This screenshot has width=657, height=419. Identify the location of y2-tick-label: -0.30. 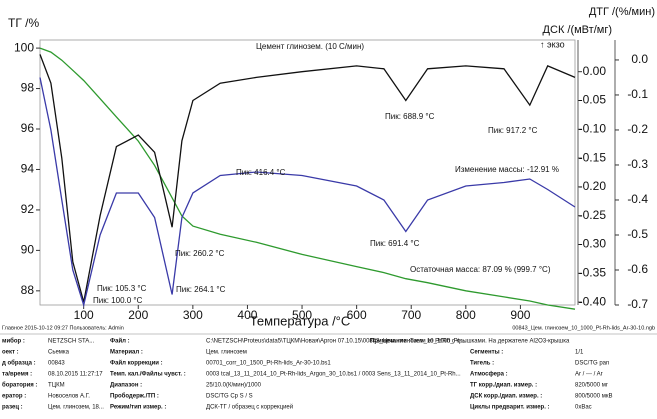
(593, 244).